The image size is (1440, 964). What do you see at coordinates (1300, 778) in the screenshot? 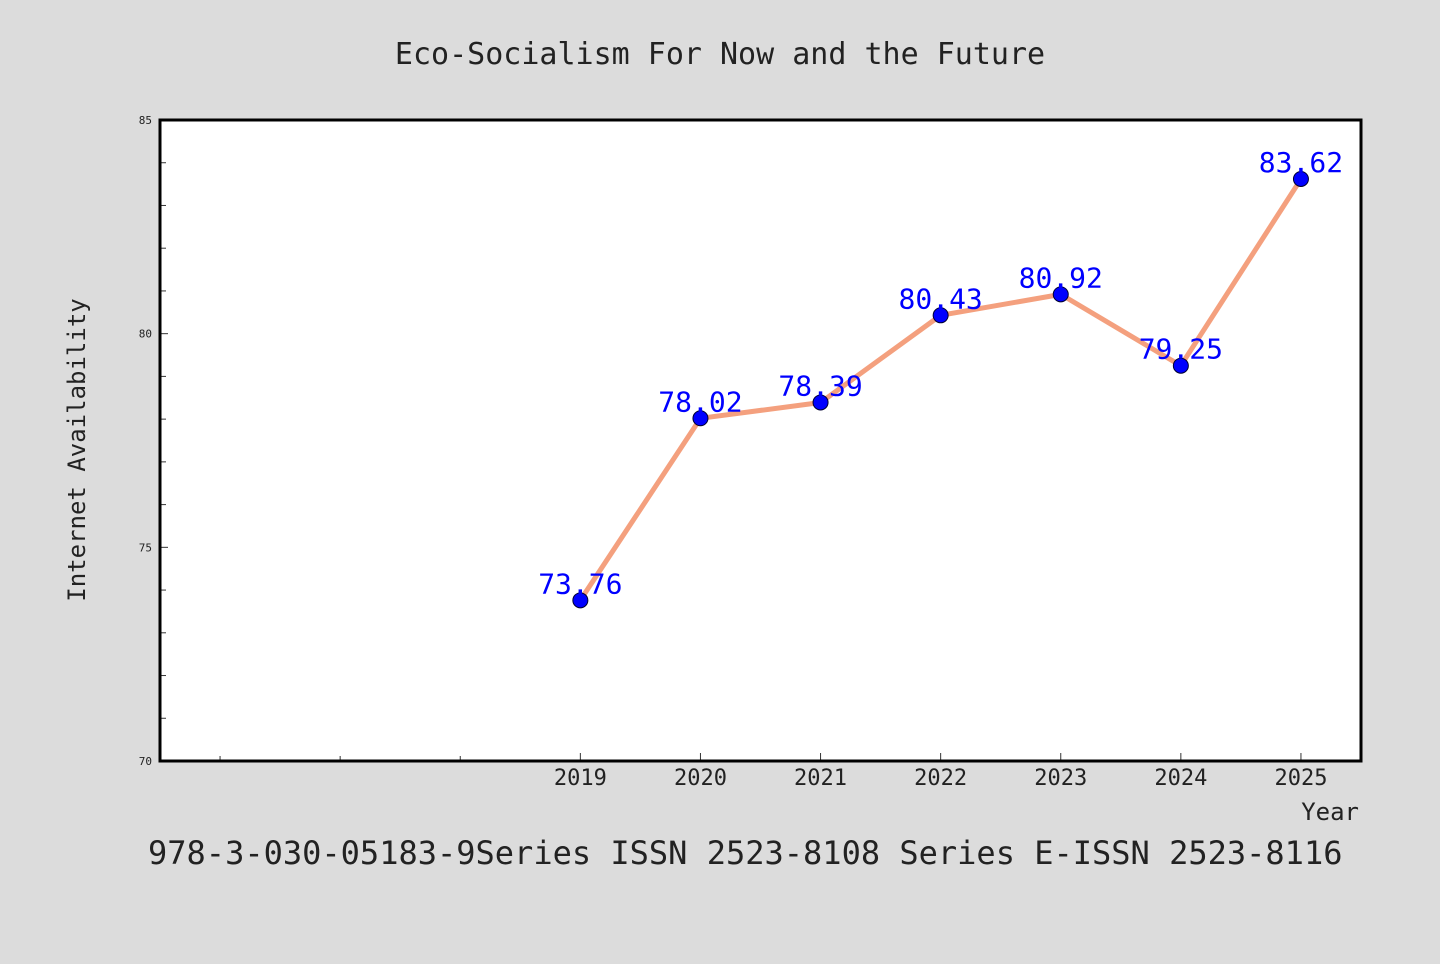
I see `x-tick-label: 2025` at bounding box center [1300, 778].